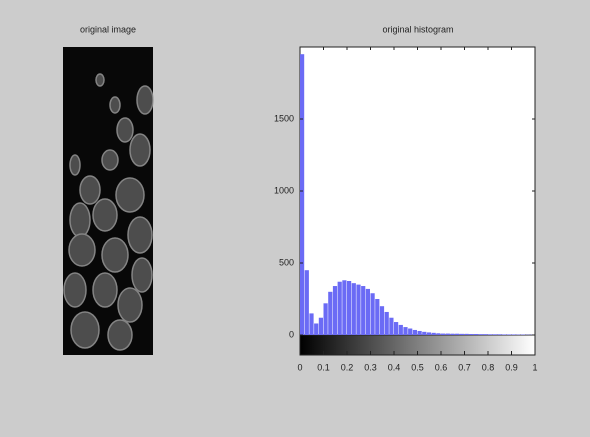 This screenshot has height=437, width=590. I want to click on x-tick-label: 0.3, so click(370, 367).